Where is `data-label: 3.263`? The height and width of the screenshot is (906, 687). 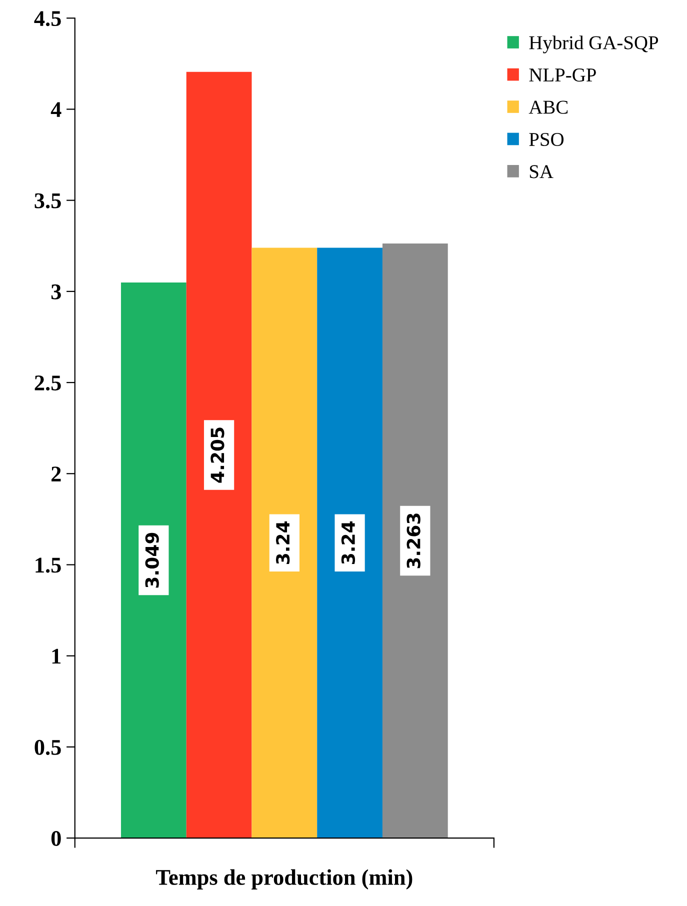 data-label: 3.263 is located at coordinates (413, 541).